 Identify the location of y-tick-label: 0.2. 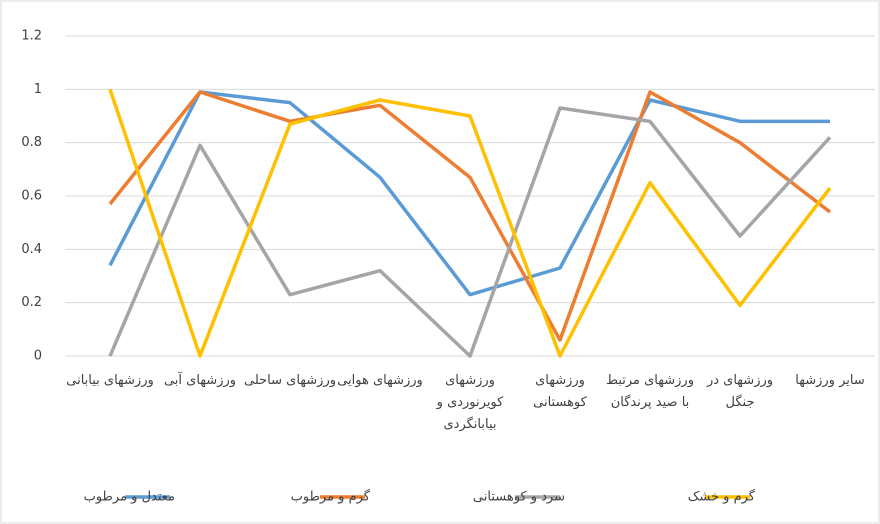
(31, 302).